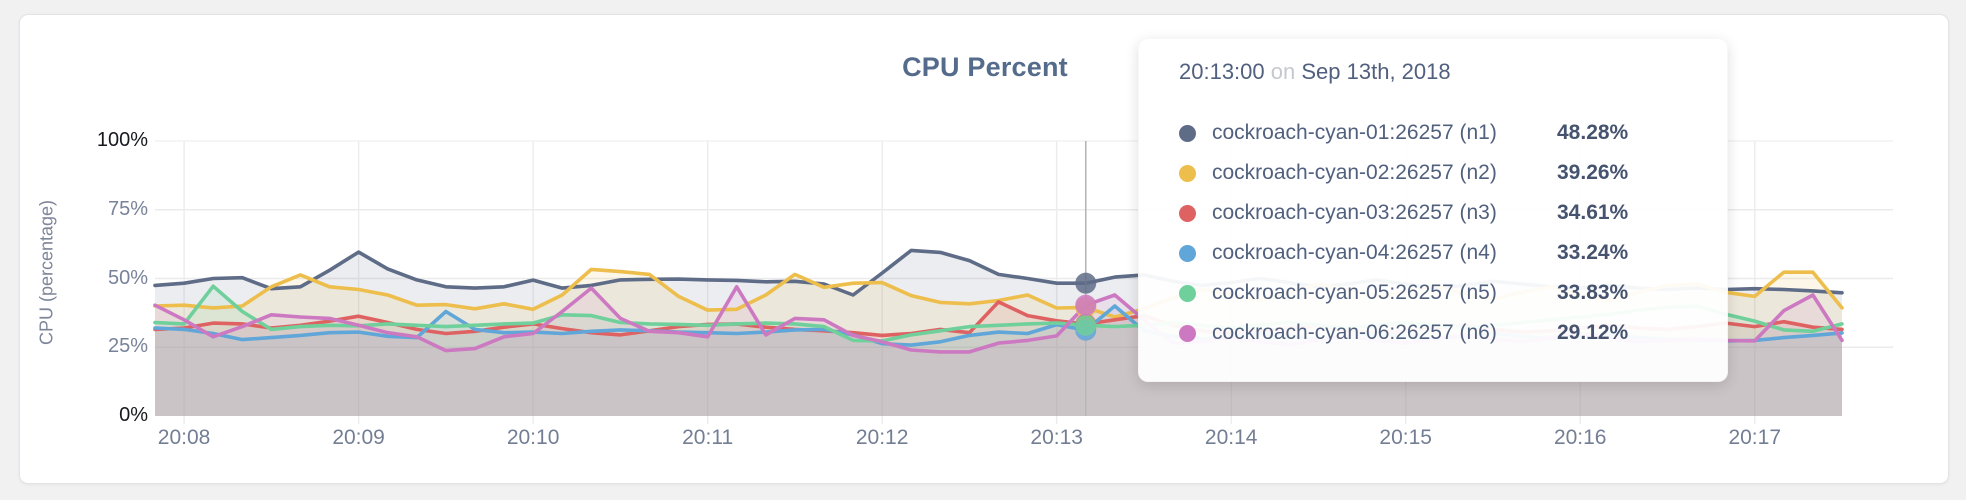 This screenshot has height=500, width=1966. Describe the element at coordinates (1405, 437) in the screenshot. I see `x-tick-label: 20:15` at that location.